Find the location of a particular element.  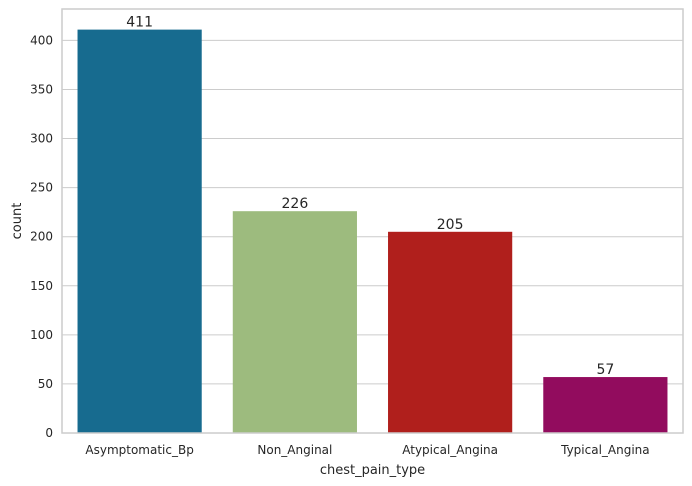

y-axis-title: count is located at coordinates (17, 221).